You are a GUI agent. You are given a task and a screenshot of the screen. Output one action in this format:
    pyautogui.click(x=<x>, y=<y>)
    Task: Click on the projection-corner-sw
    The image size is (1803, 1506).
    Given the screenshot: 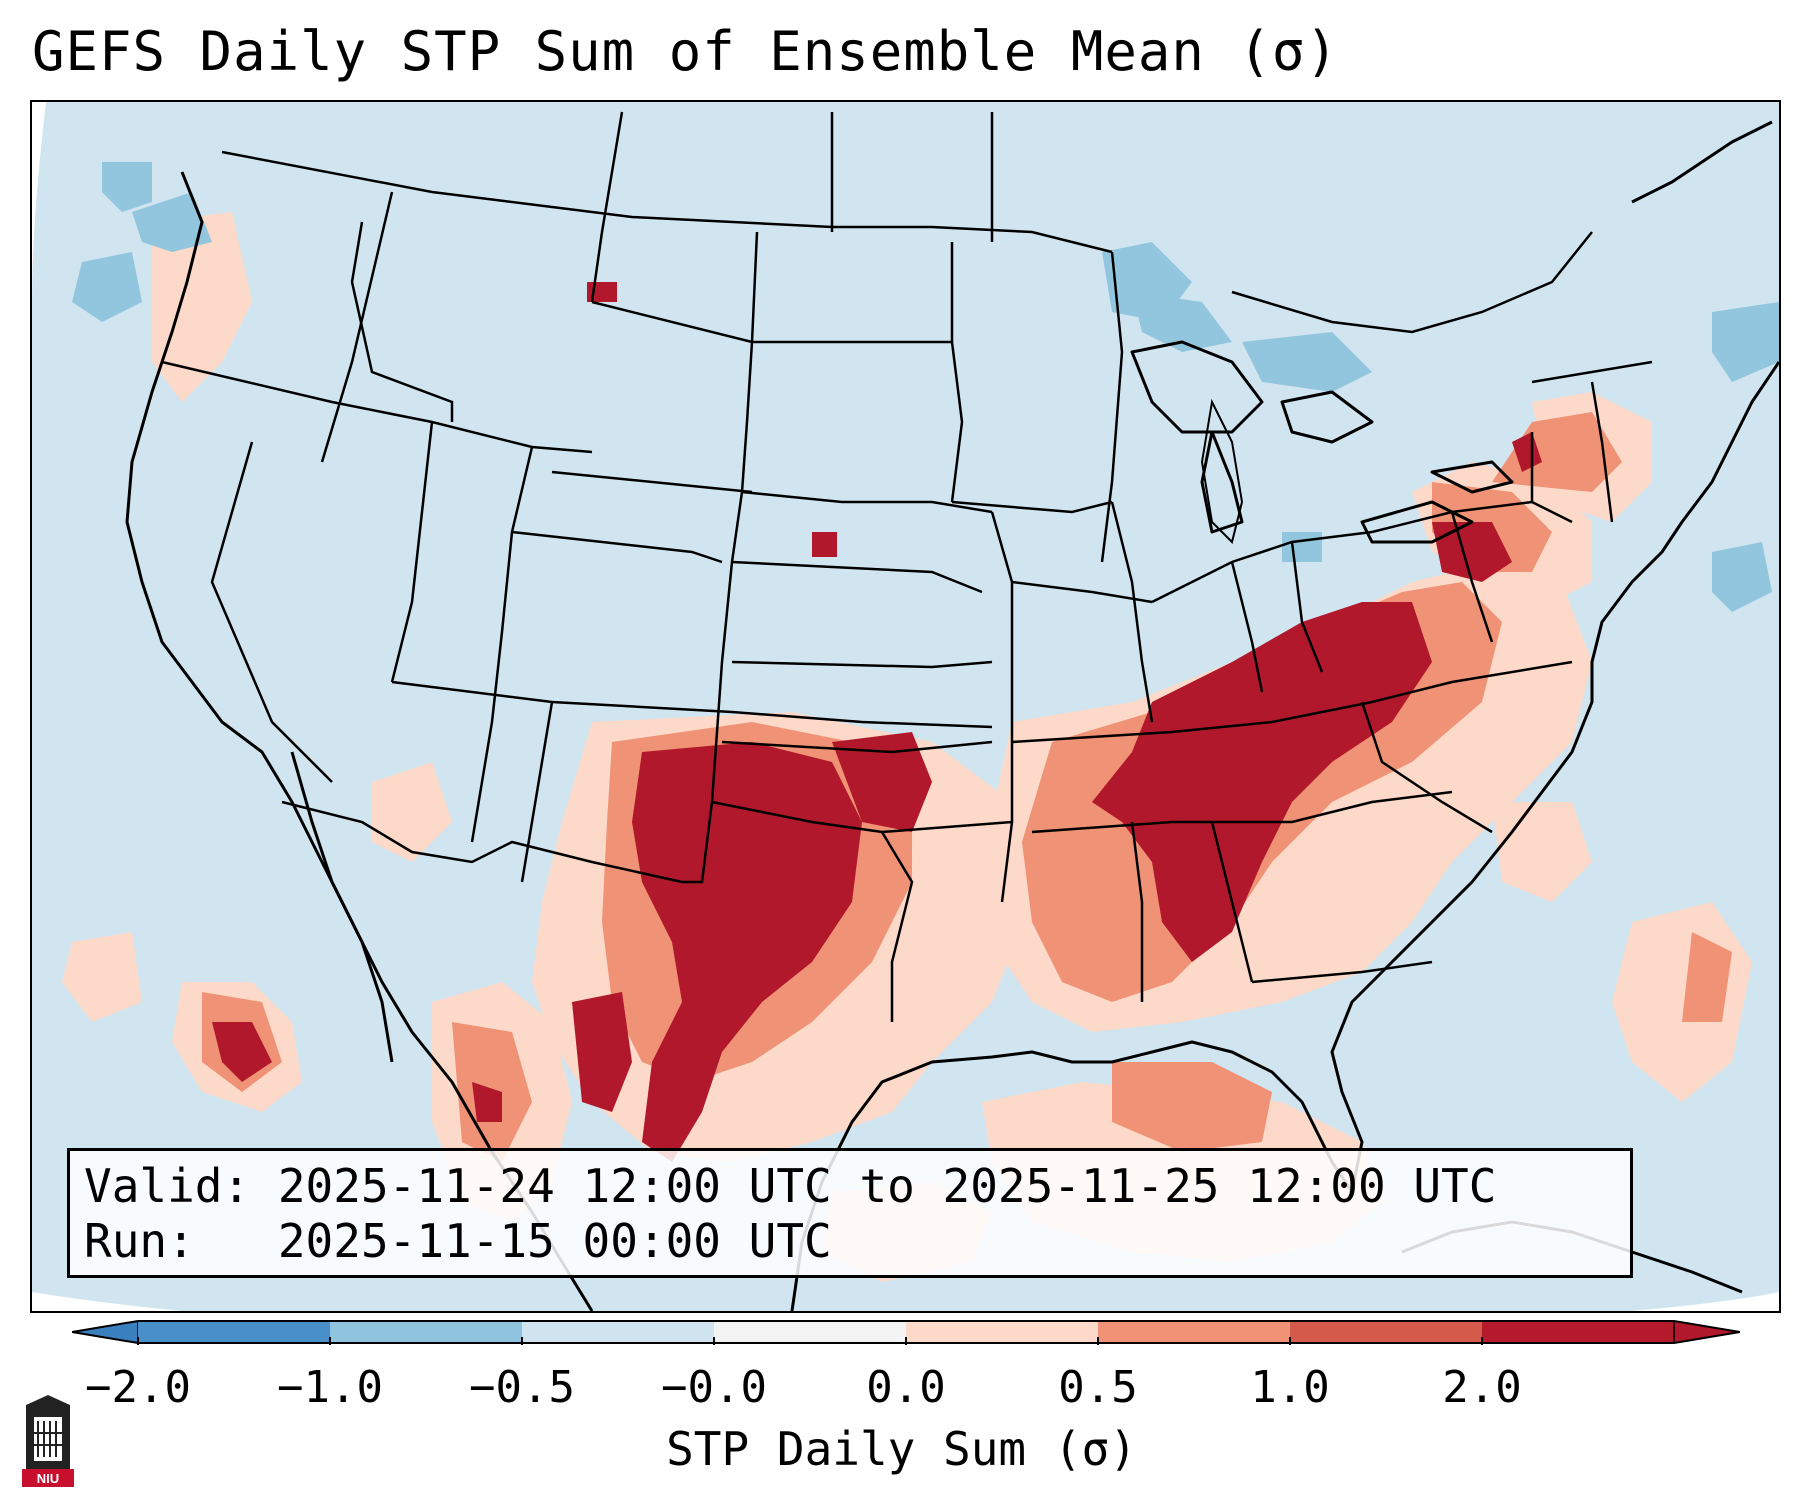 What is the action you would take?
    pyautogui.click(x=107, y=1301)
    